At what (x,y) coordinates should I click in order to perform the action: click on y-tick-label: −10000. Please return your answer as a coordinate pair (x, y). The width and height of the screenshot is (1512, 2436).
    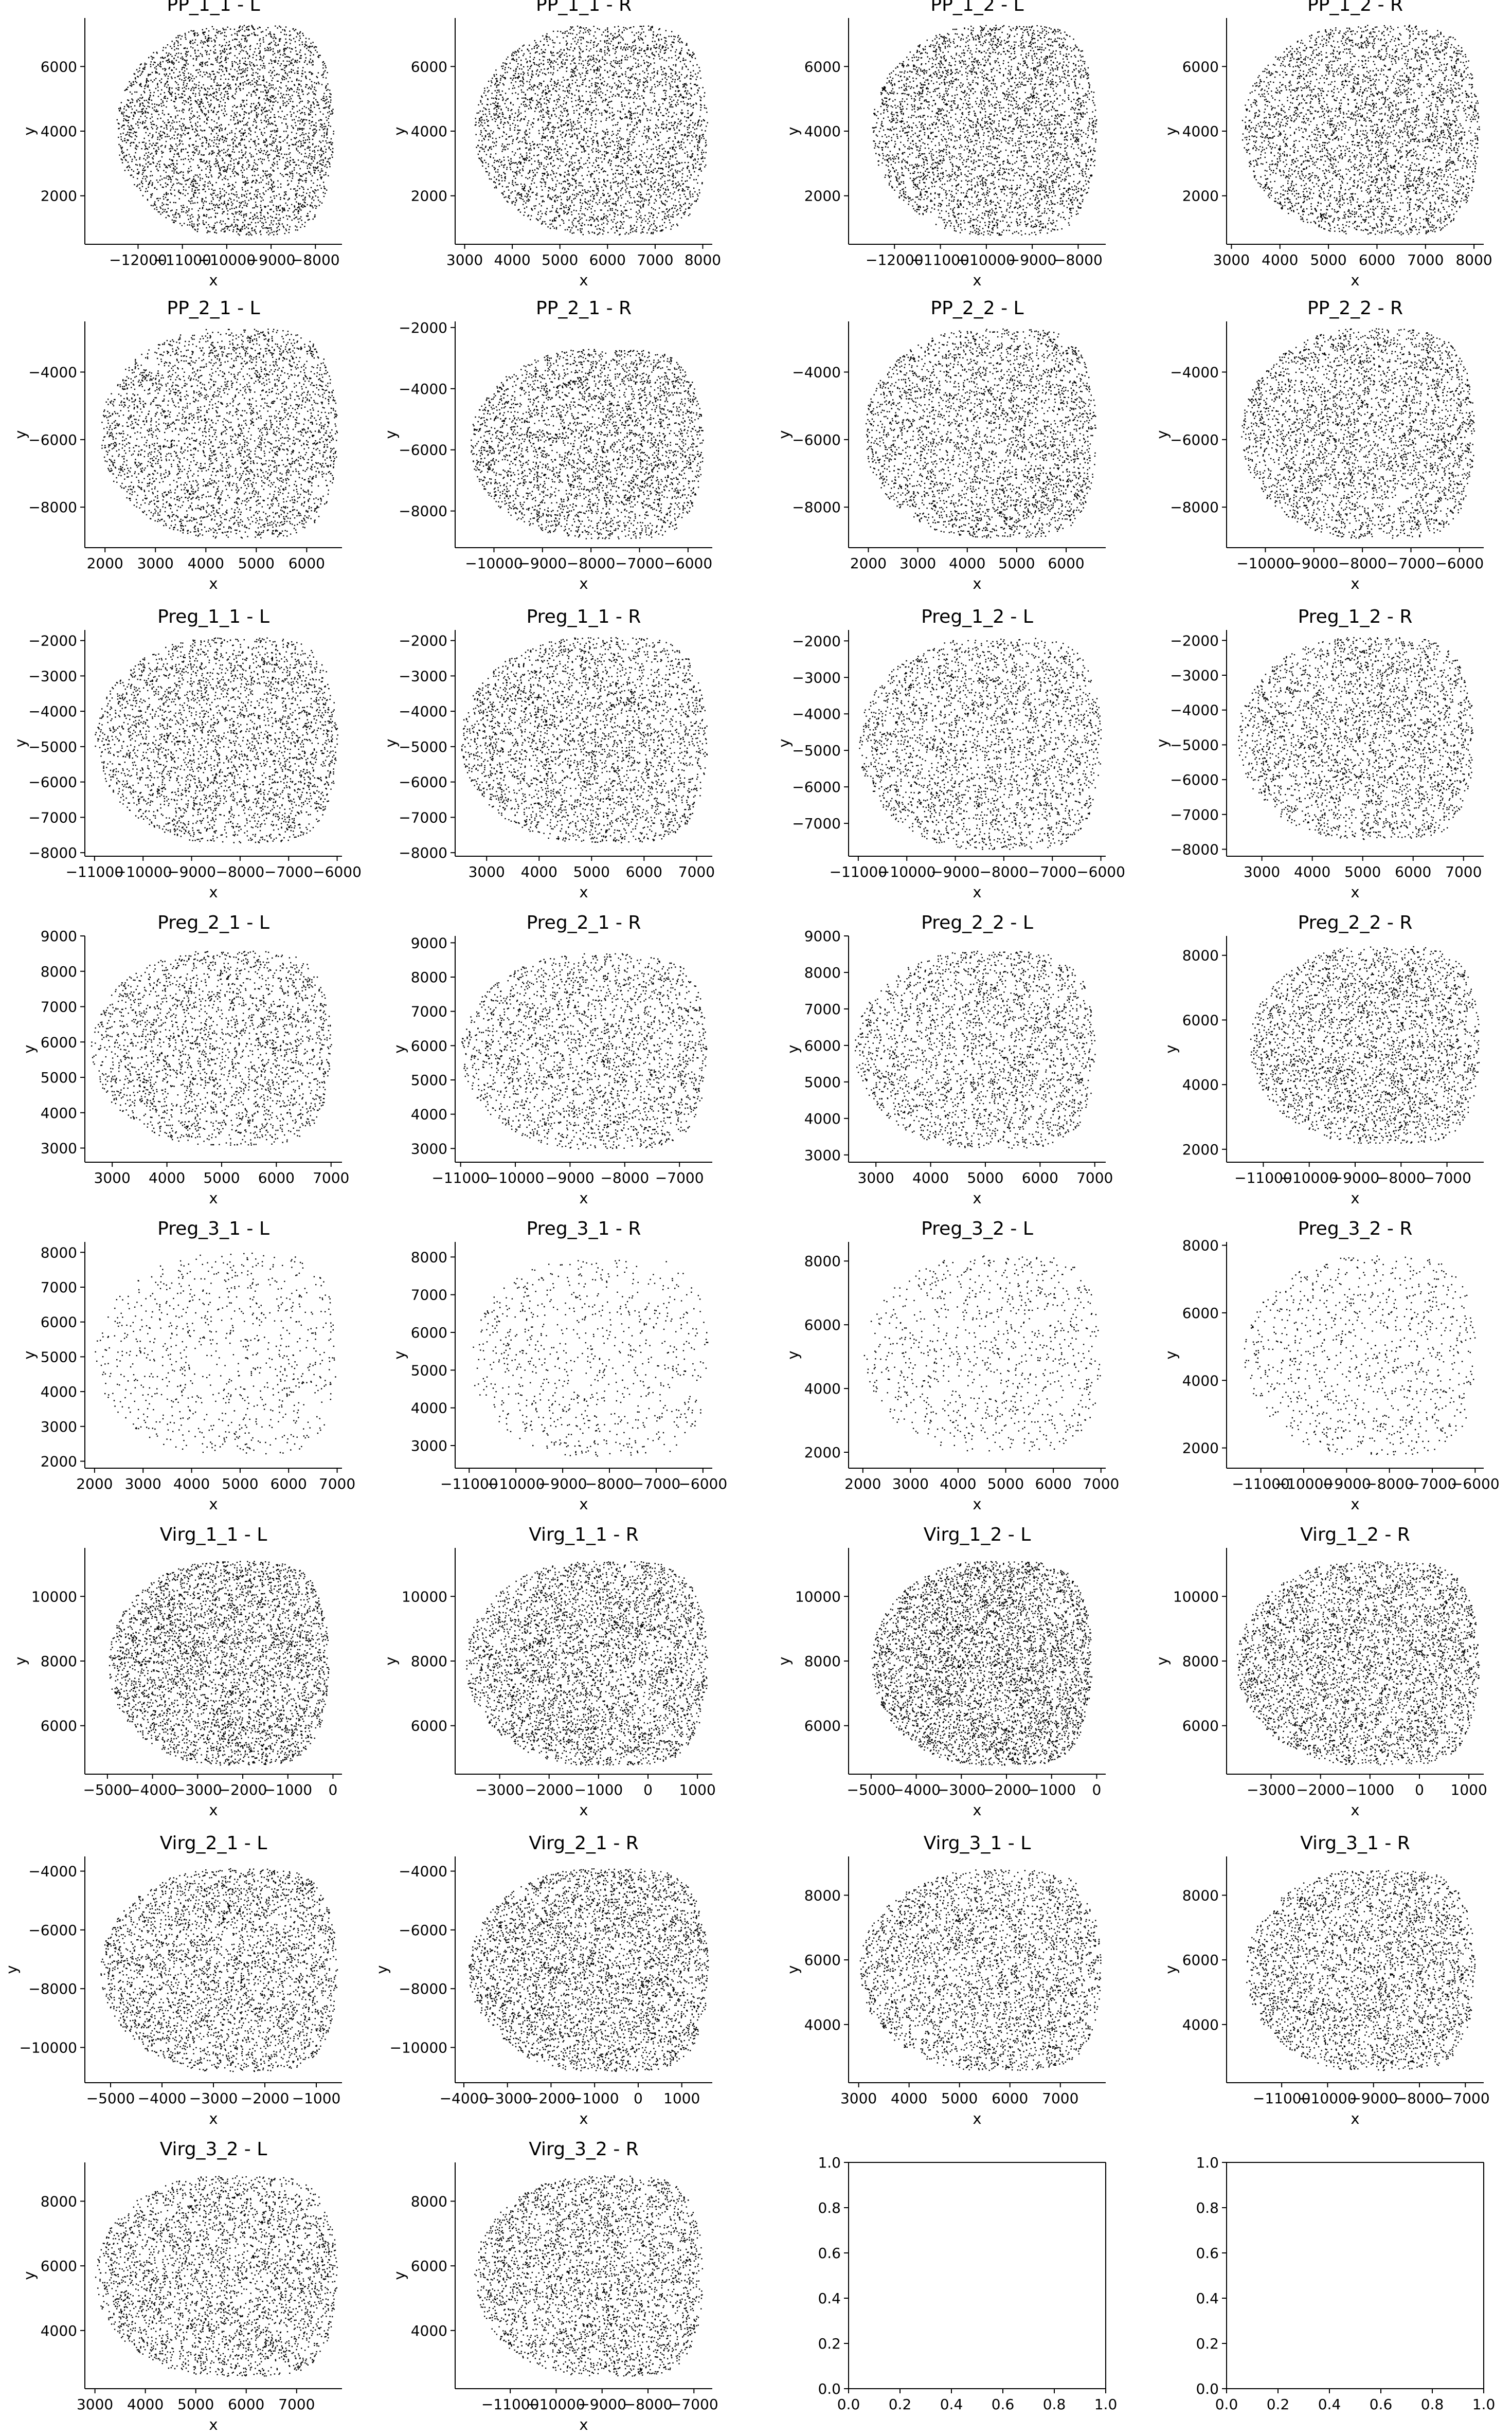
    Looking at the image, I should click on (418, 2047).